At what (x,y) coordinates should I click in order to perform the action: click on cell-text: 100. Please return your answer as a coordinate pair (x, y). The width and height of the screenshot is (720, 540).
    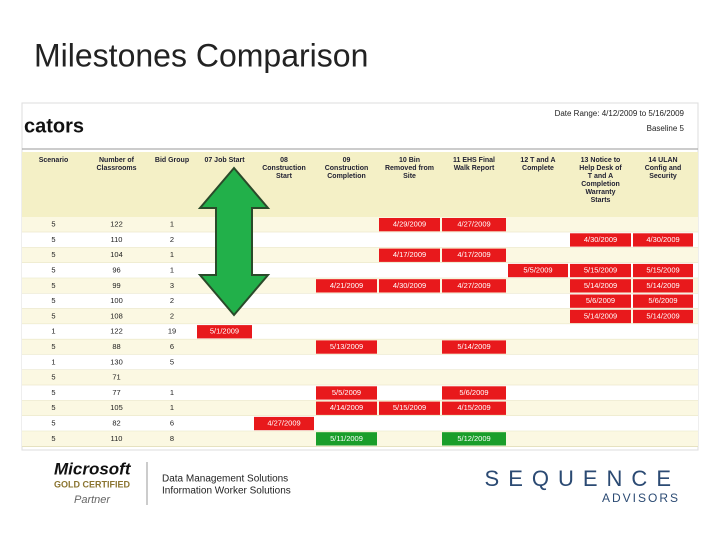
    Looking at the image, I should click on (116, 300).